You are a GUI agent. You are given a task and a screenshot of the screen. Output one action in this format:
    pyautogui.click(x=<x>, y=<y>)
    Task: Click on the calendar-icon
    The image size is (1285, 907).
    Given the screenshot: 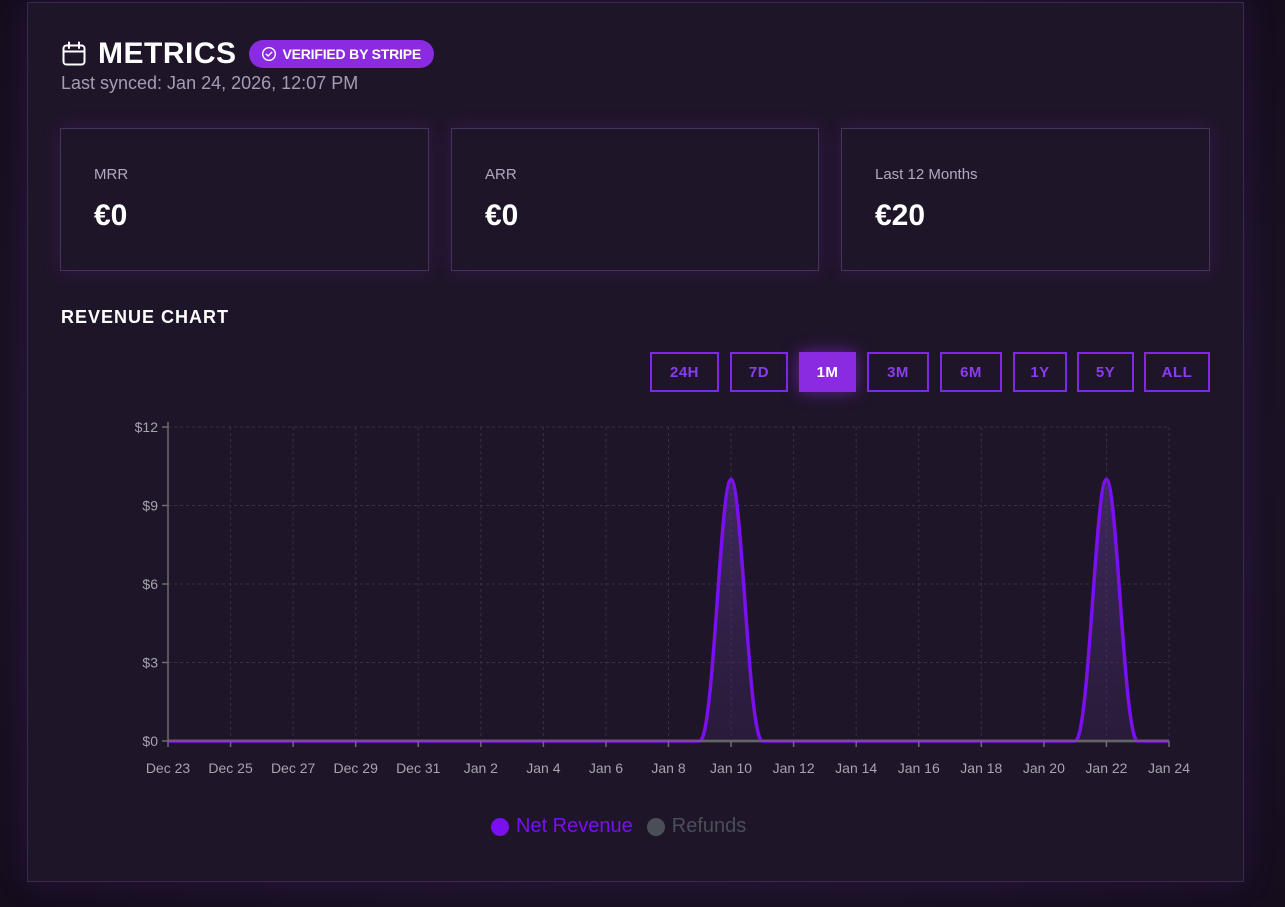 What is the action you would take?
    pyautogui.click(x=74, y=54)
    